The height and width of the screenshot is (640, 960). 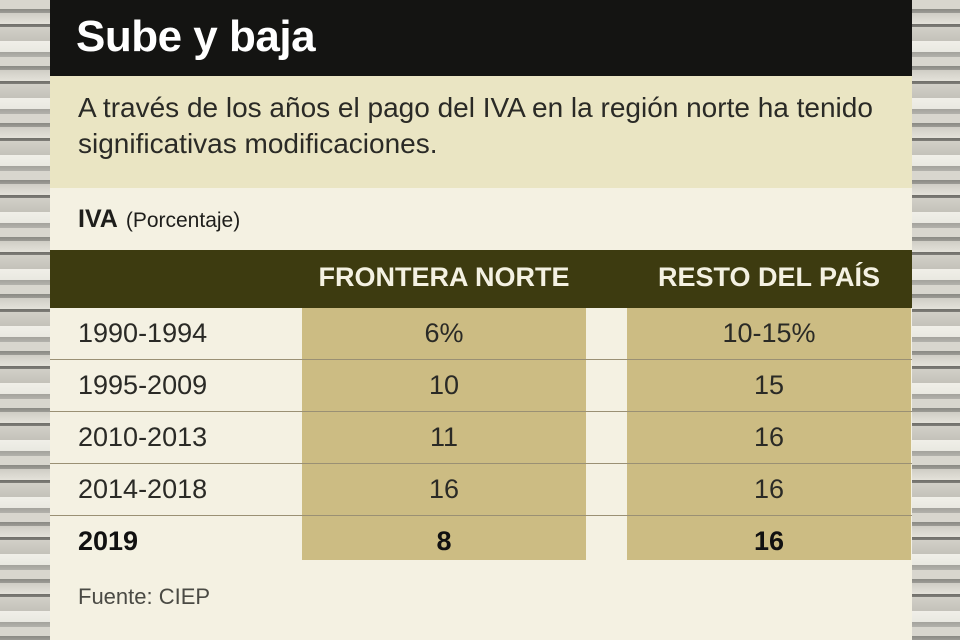 I want to click on column-header-resto-del-pais: RESTO DEL PAÍS, so click(x=769, y=277).